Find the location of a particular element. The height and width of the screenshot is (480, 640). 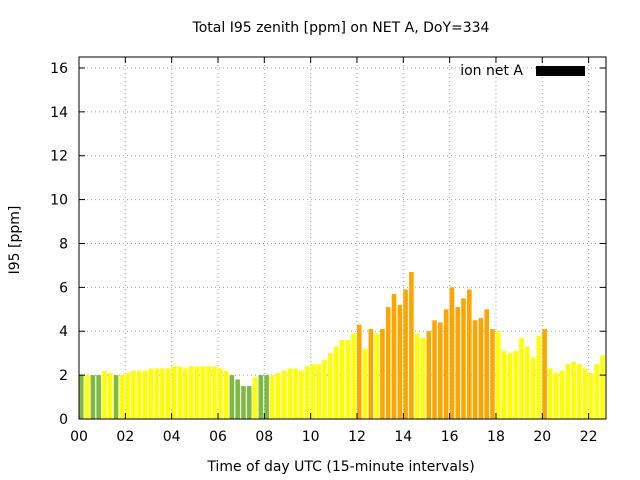

legend: ion net A is located at coordinates (522, 71).